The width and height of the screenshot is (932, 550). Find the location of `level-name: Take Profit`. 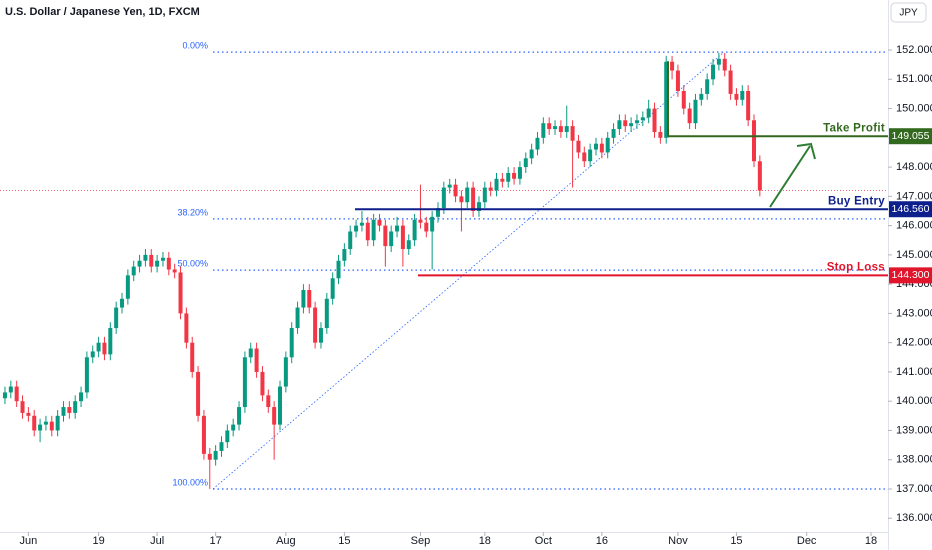

level-name: Take Profit is located at coordinates (854, 128).